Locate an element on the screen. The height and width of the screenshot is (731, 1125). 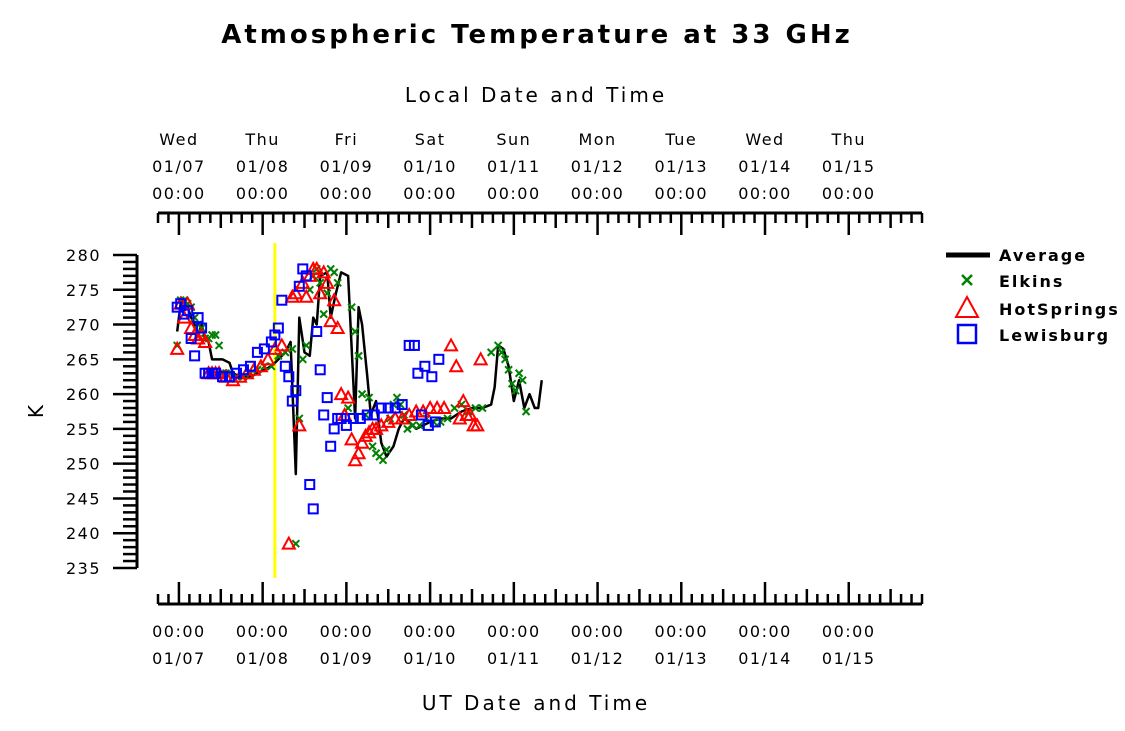
top-tick-date: 01/07 is located at coordinates (179, 166).